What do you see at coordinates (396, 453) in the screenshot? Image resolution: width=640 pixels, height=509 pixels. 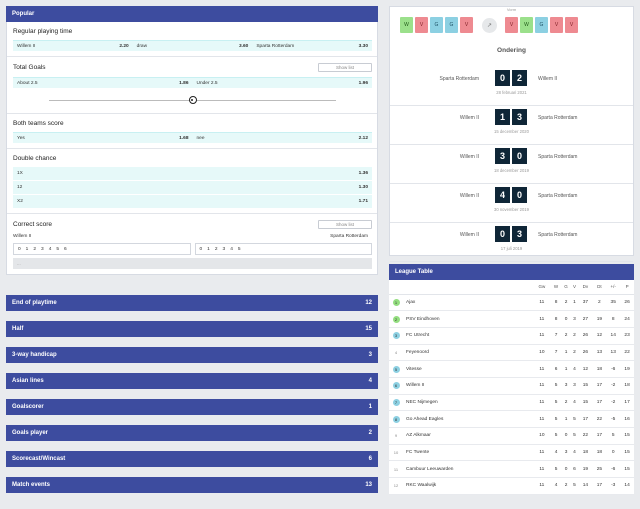 I see `position-badge: 10` at bounding box center [396, 453].